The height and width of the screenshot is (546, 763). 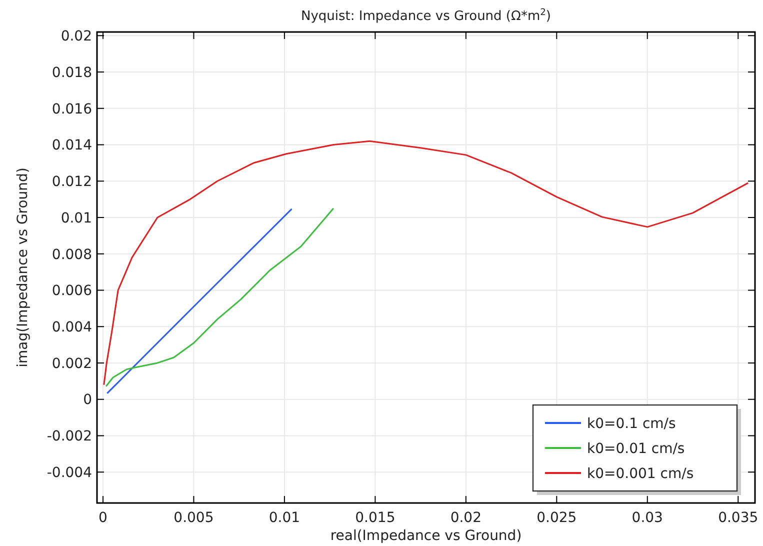 I want to click on y-tick-label: 0.008, so click(x=72, y=254).